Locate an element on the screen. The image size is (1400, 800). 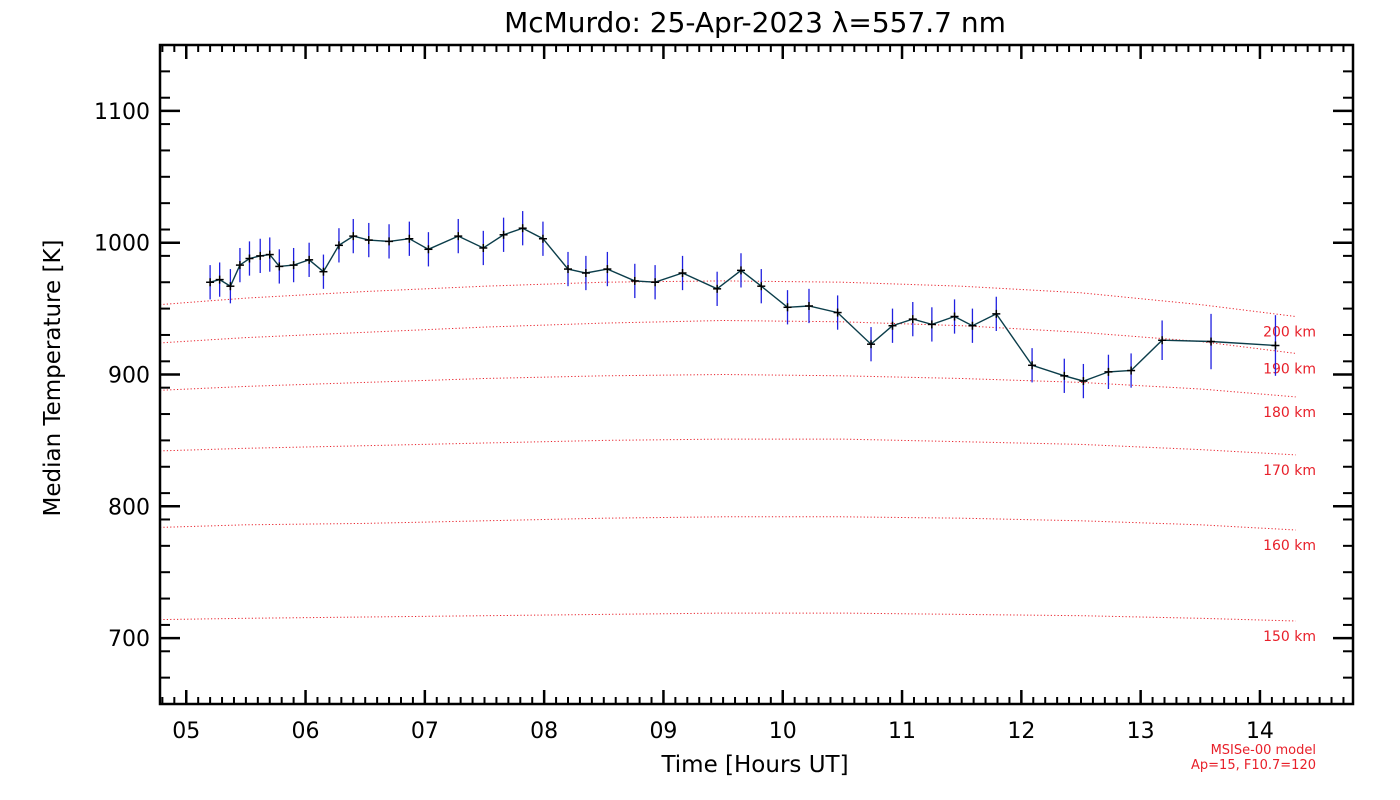
series-line is located at coordinates (742, 304).